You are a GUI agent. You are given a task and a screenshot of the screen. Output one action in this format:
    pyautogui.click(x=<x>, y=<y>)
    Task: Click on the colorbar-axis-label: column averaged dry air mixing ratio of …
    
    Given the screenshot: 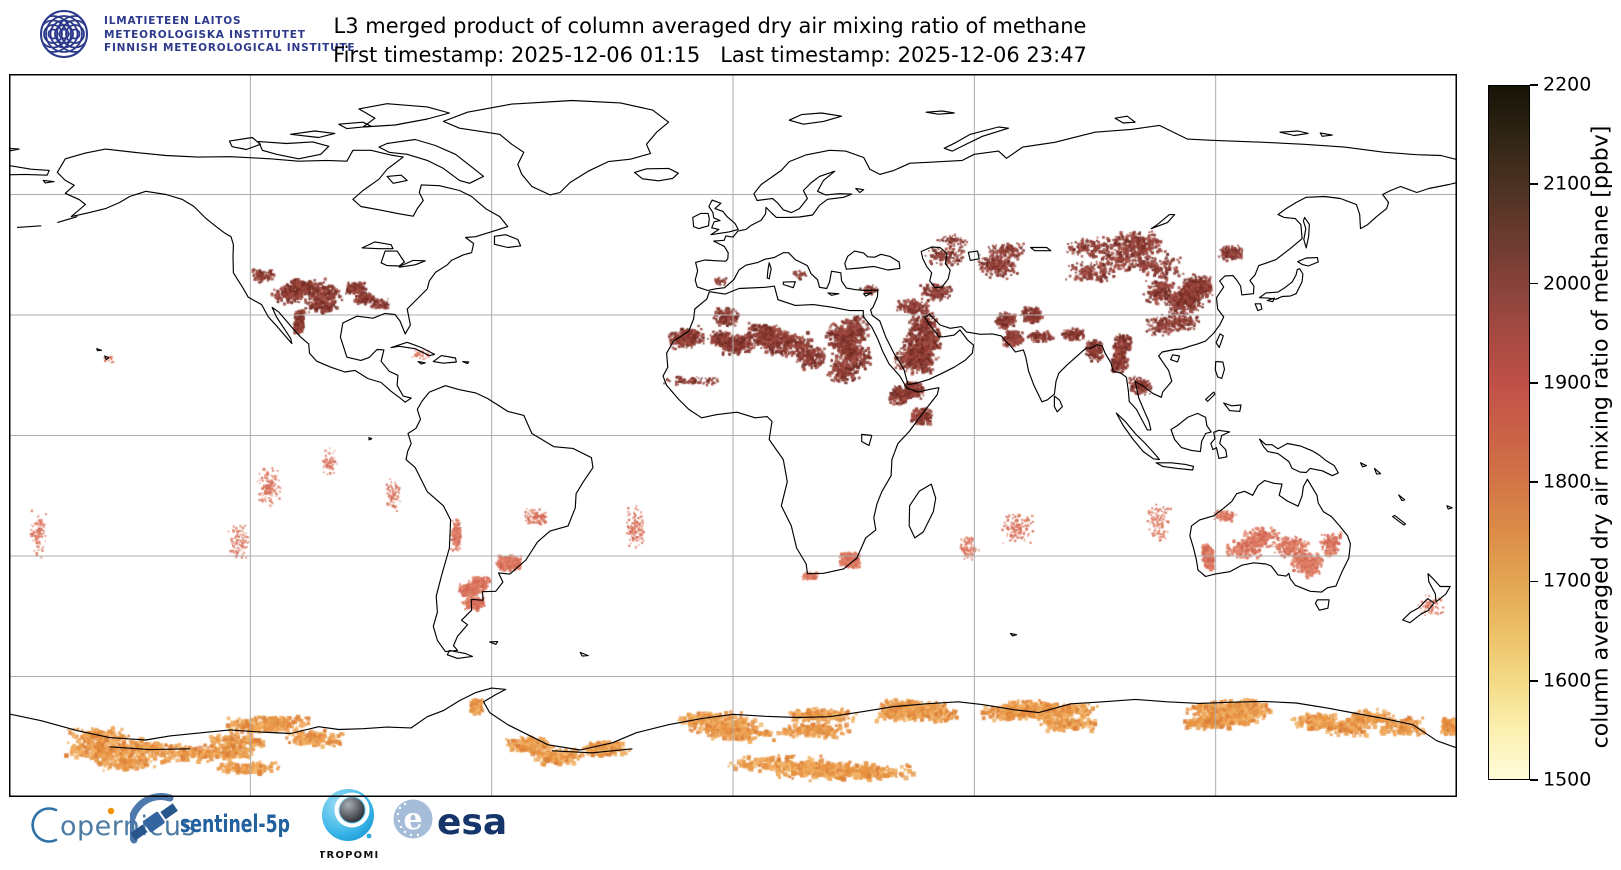 What is the action you would take?
    pyautogui.click(x=1601, y=437)
    